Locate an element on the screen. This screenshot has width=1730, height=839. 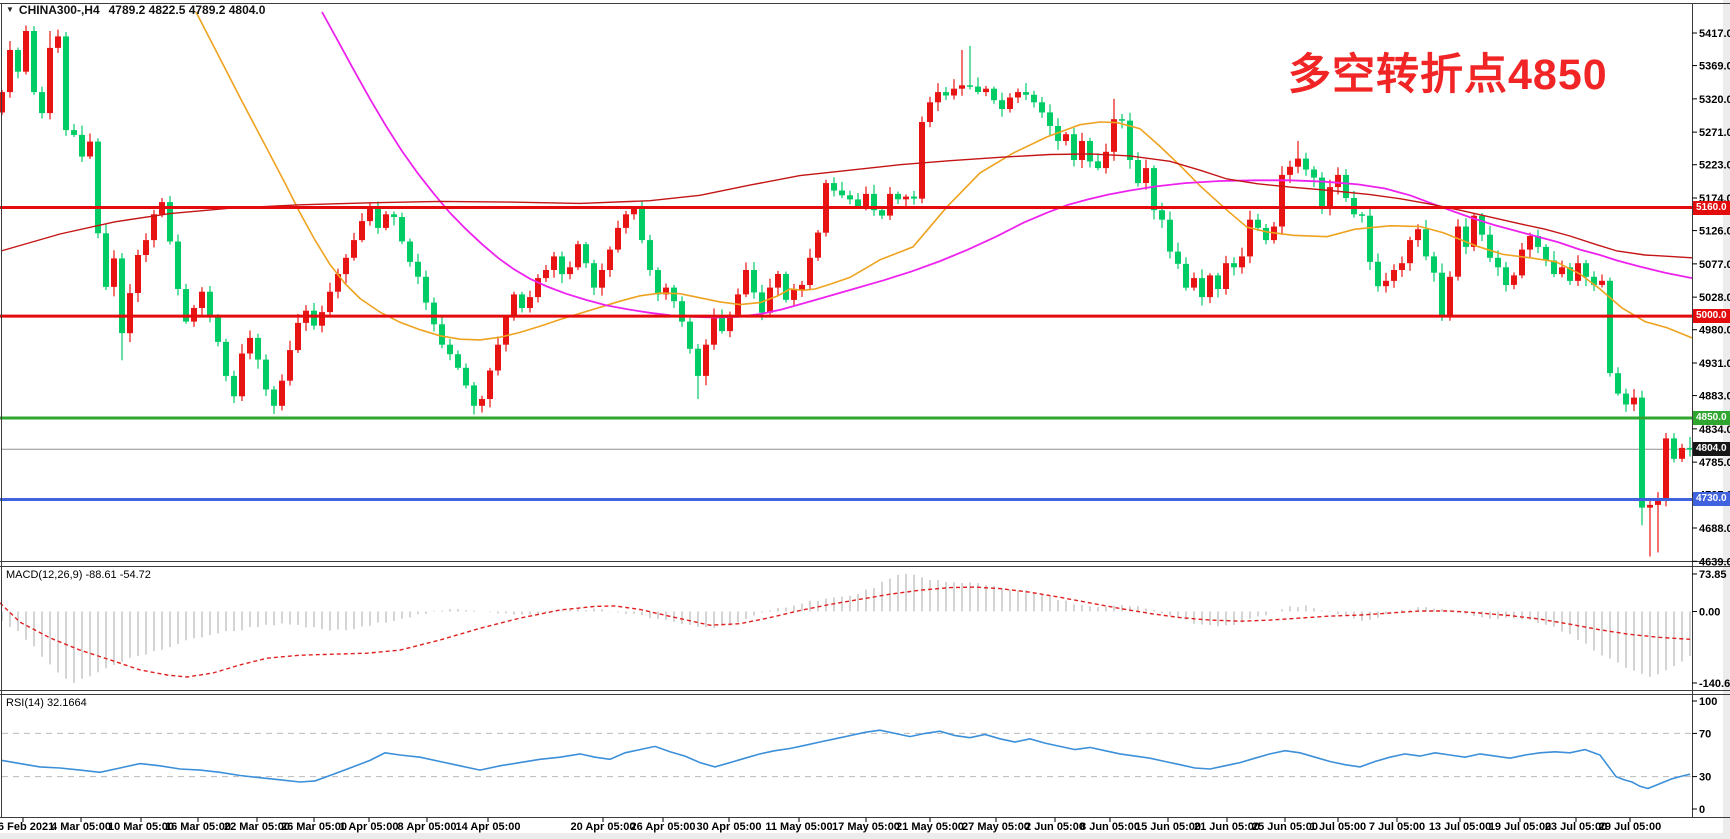
axis-label: 2 Jun 05:00 is located at coordinates (1055, 827).